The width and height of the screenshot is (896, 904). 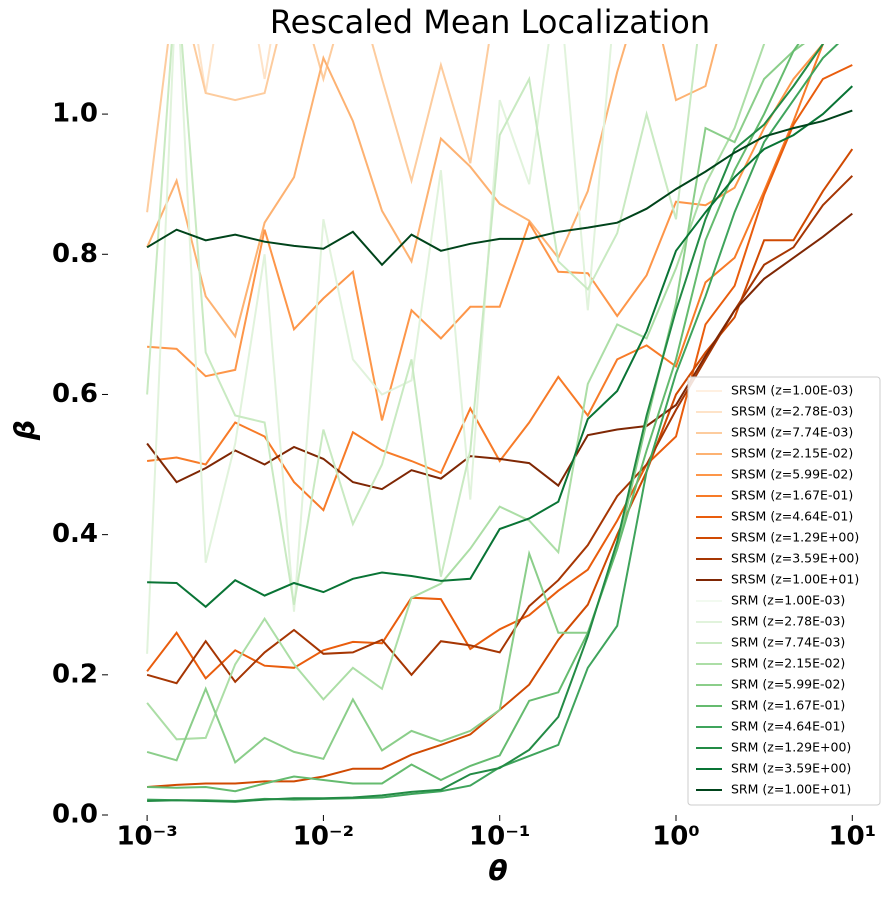 What do you see at coordinates (497, 870) in the screenshot?
I see `x-axis-label: θ` at bounding box center [497, 870].